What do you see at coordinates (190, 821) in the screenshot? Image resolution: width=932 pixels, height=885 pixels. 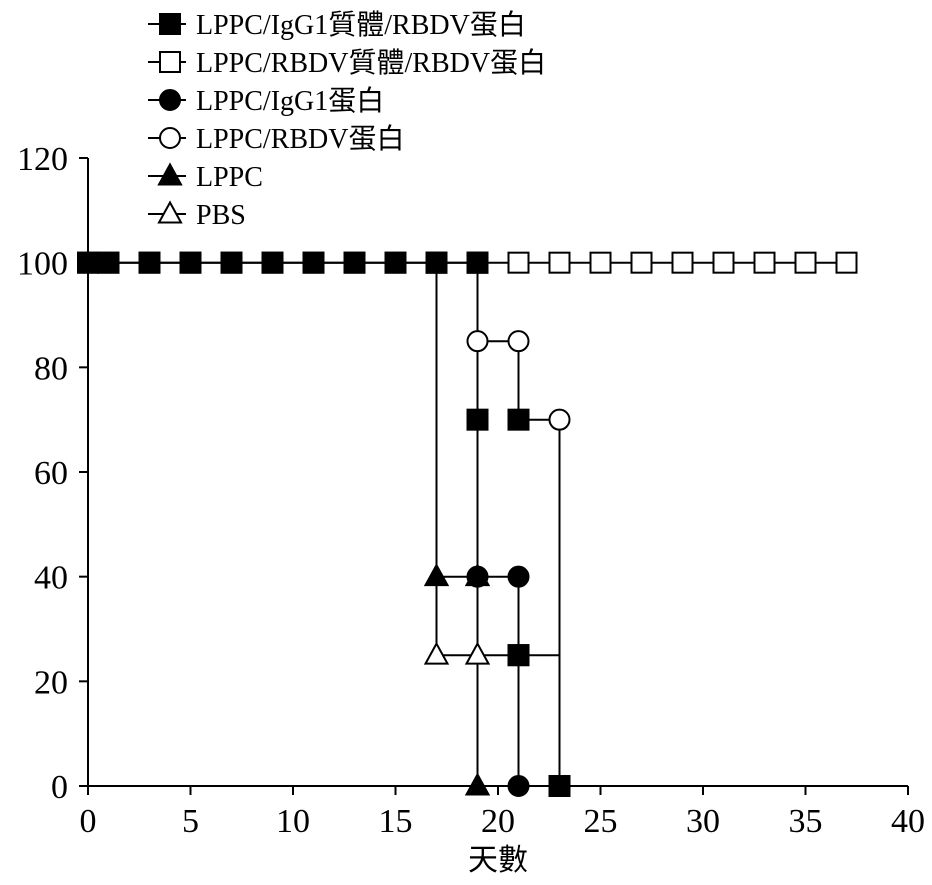 I see `x-tick-label: 5` at bounding box center [190, 821].